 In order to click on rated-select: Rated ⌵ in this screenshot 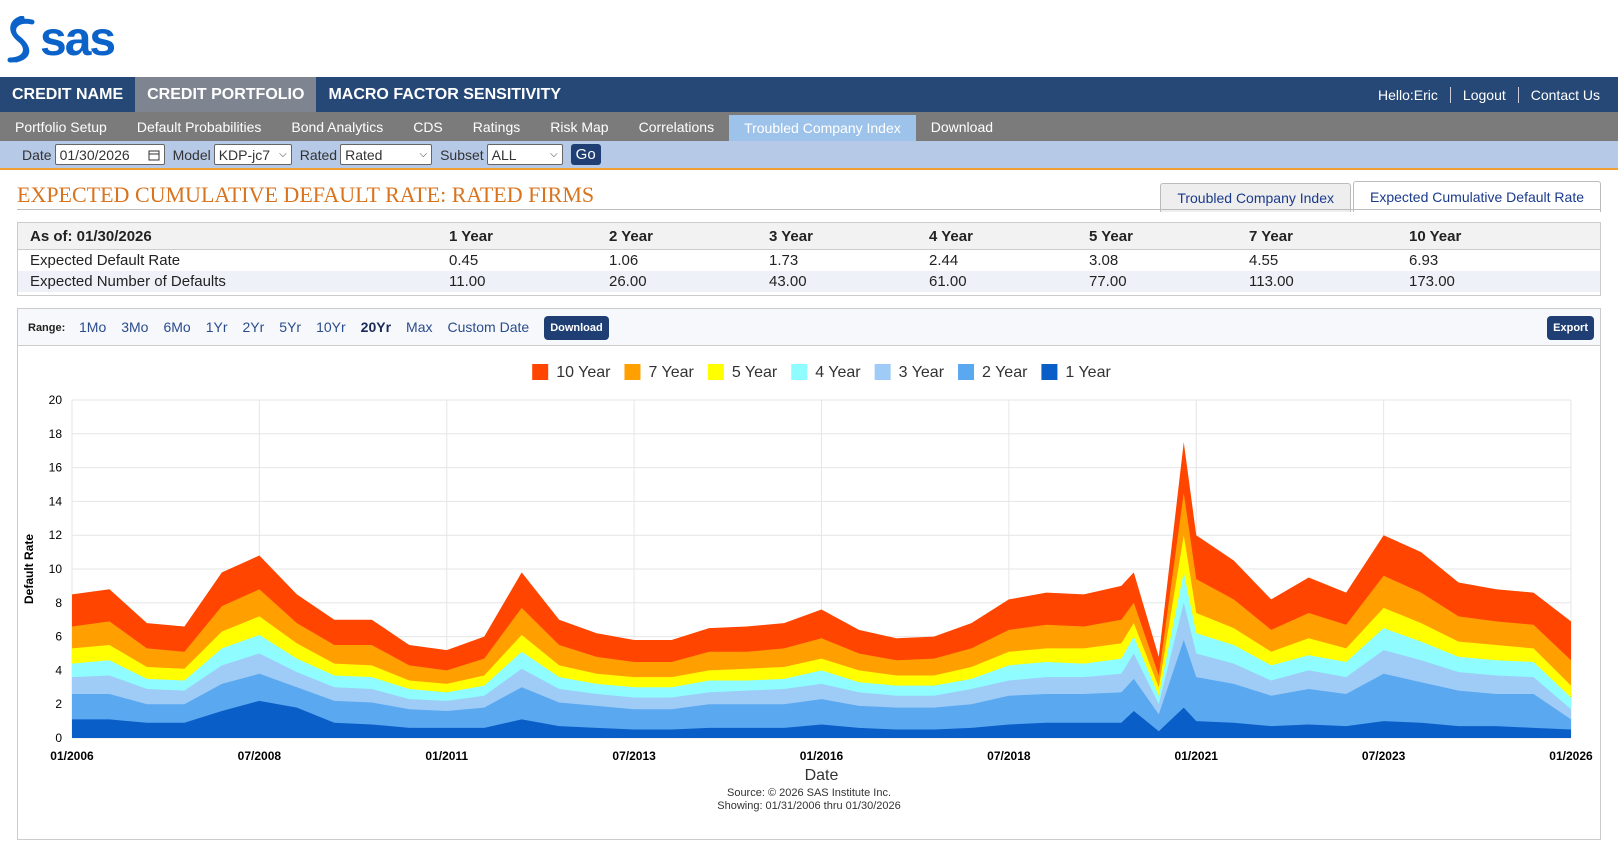, I will do `click(386, 154)`.